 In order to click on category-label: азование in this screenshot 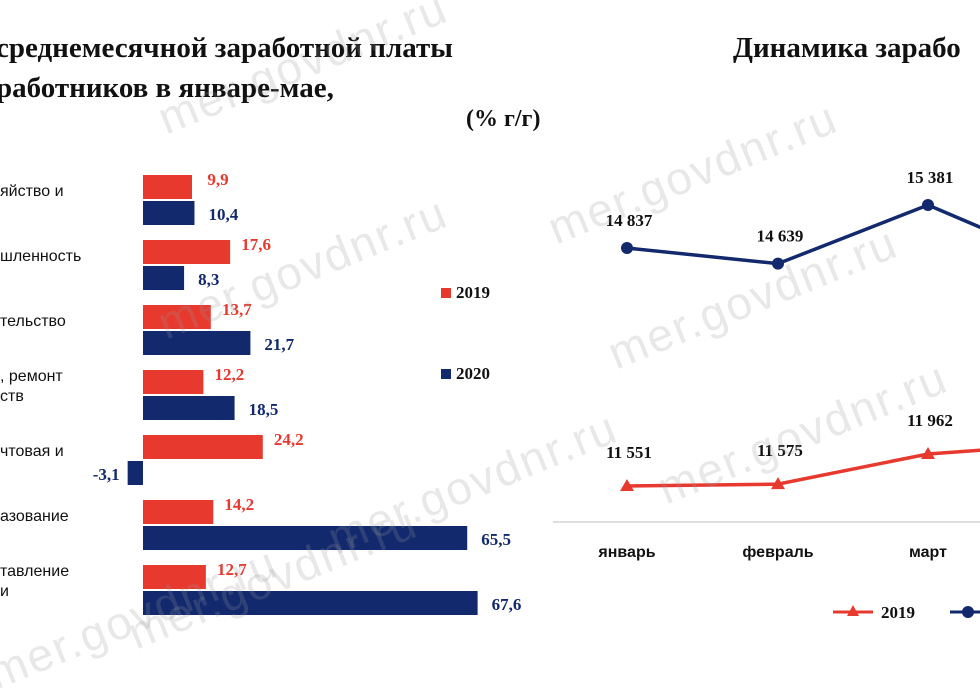, I will do `click(34, 516)`.